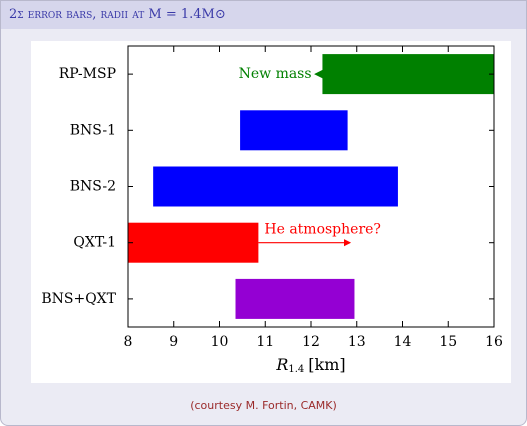  Describe the element at coordinates (94, 243) in the screenshot. I see `y-tick-label: QXT-1` at that location.